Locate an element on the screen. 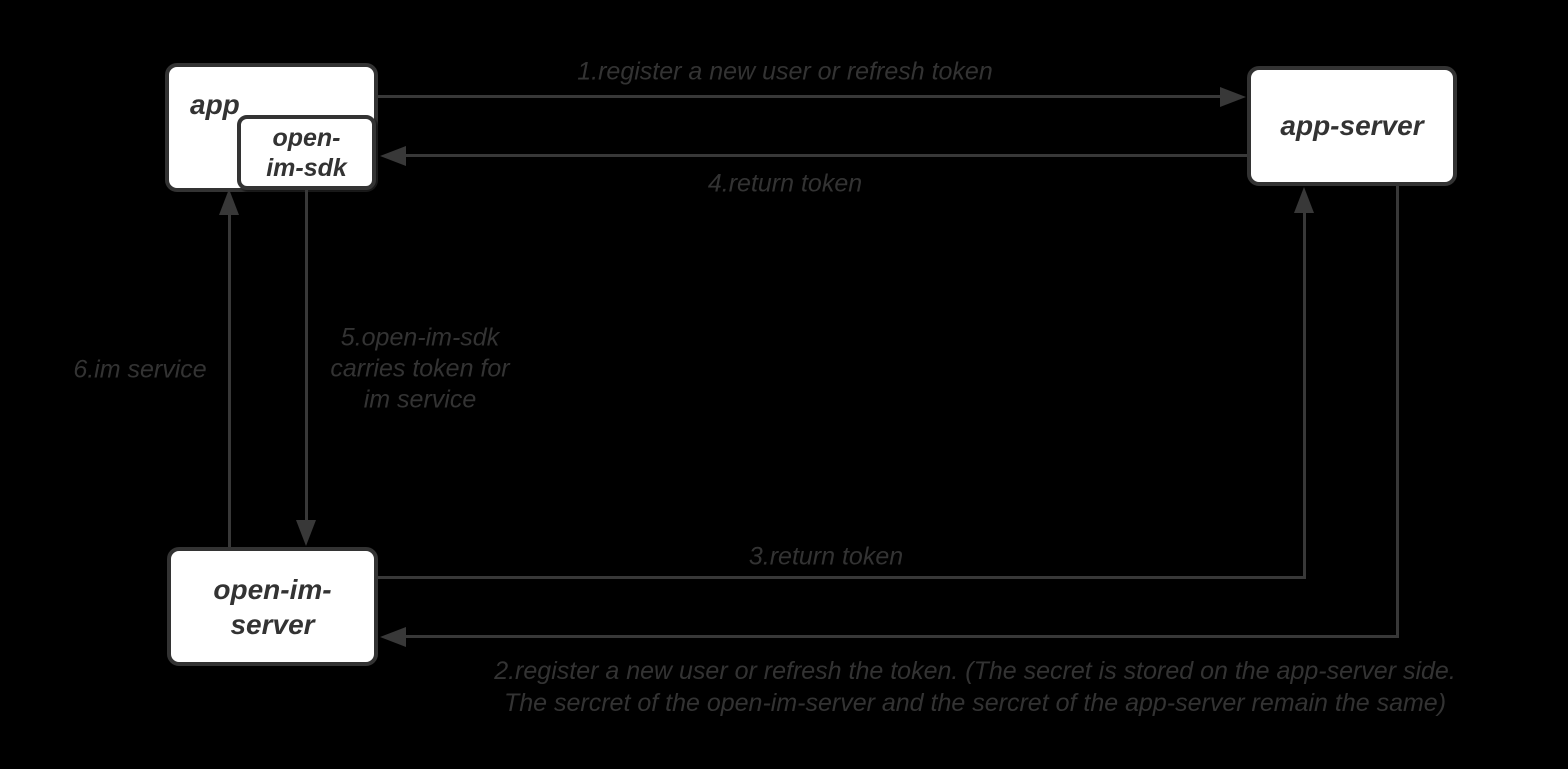 The image size is (1568, 769). edge3-shaft-vertical is located at coordinates (1304, 396).